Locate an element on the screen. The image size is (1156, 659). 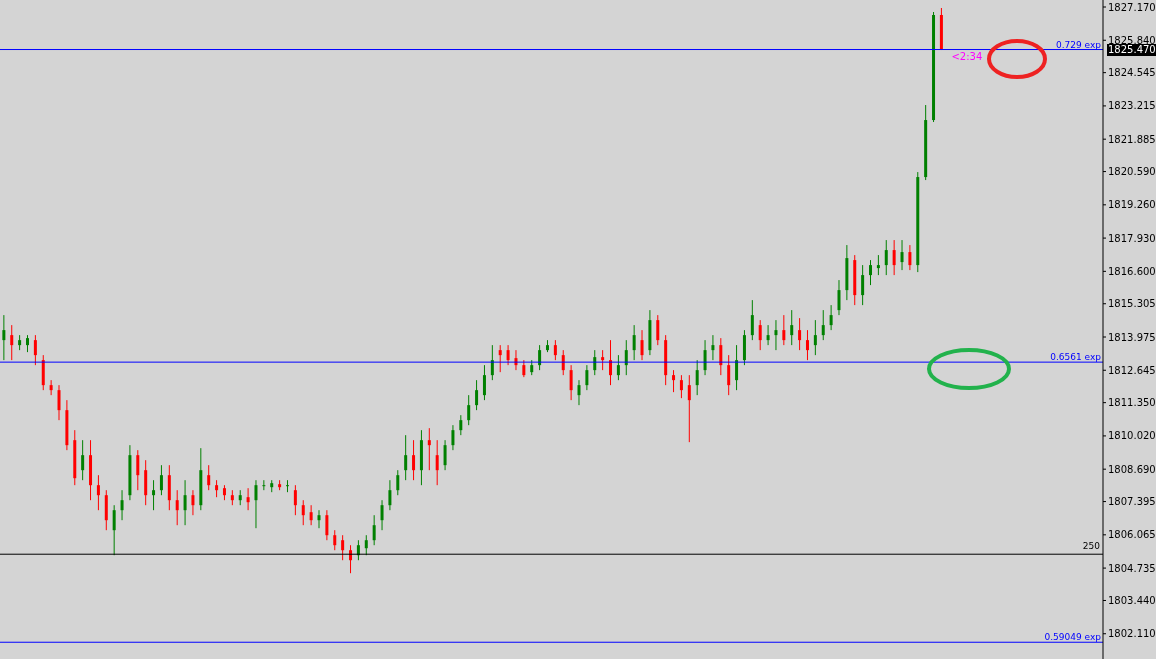
y-tick-label: 1816.600 is located at coordinates (1132, 271).